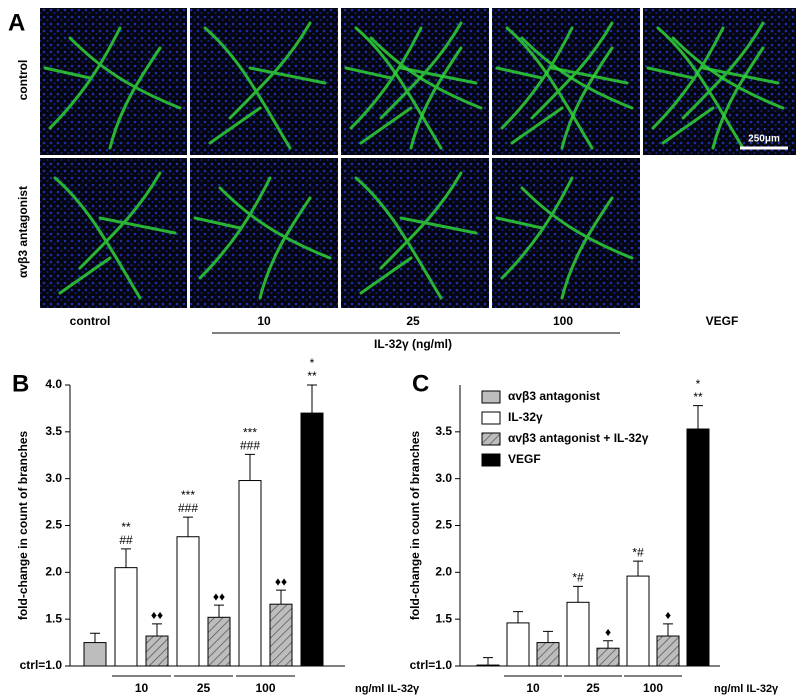 This screenshot has width=800, height=700. What do you see at coordinates (563, 321) in the screenshot?
I see `column-label: 100` at bounding box center [563, 321].